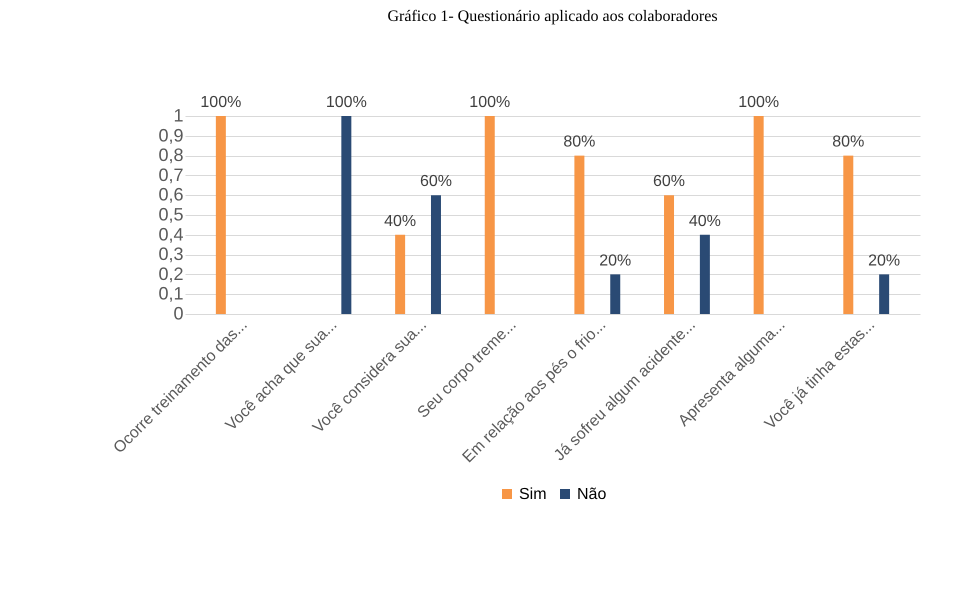 The image size is (979, 597). I want to click on legend-label: Não, so click(591, 494).